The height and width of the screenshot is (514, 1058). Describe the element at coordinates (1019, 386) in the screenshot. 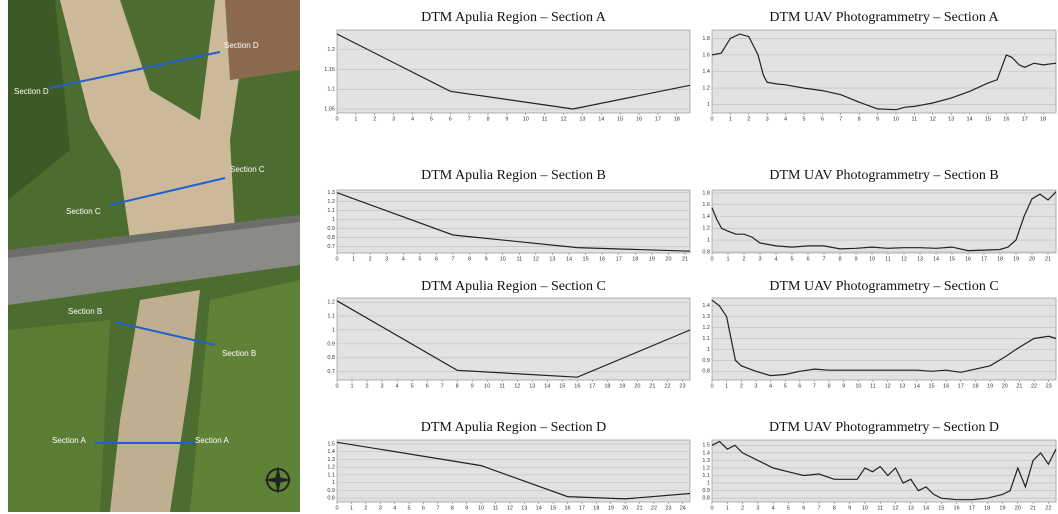

I see `x-tick-label: 21` at that location.